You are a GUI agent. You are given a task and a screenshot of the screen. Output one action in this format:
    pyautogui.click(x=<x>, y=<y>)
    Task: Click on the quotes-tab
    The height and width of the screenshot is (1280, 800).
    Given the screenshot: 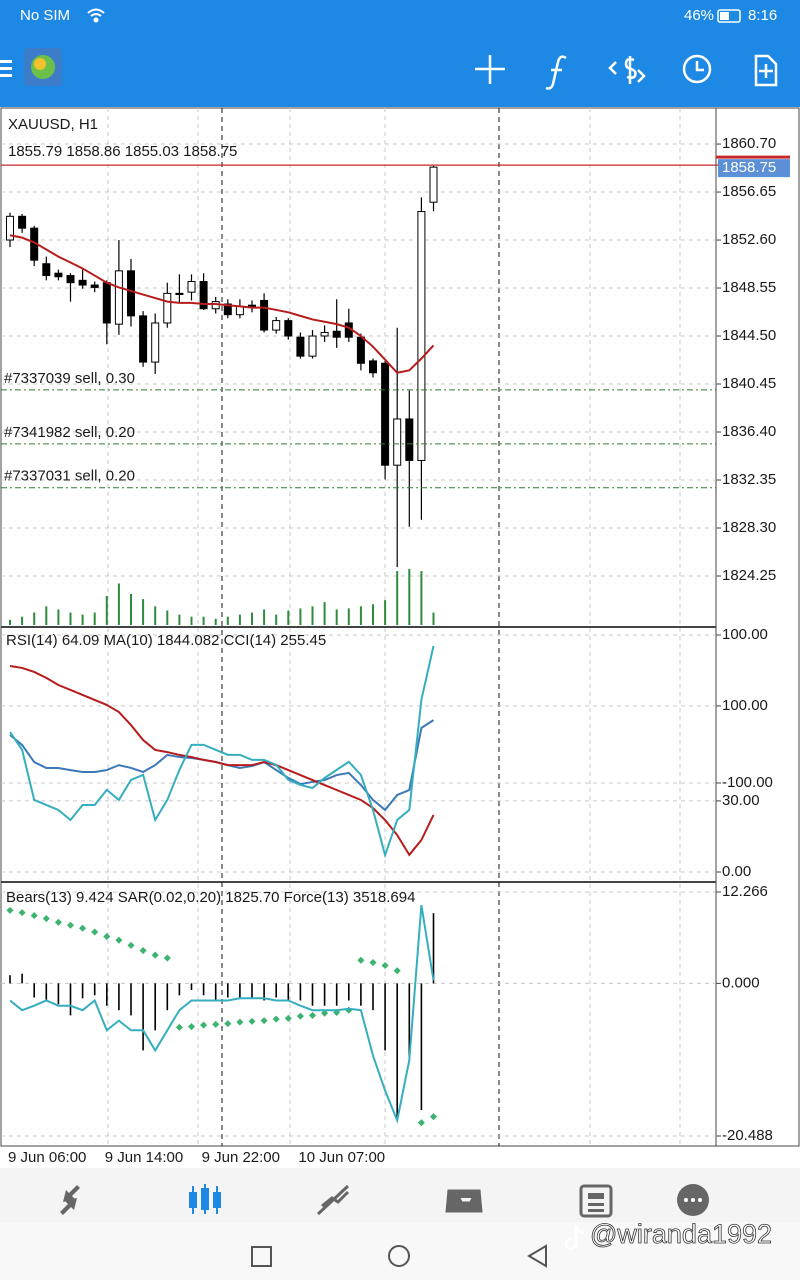 What is the action you would take?
    pyautogui.click(x=70, y=1200)
    